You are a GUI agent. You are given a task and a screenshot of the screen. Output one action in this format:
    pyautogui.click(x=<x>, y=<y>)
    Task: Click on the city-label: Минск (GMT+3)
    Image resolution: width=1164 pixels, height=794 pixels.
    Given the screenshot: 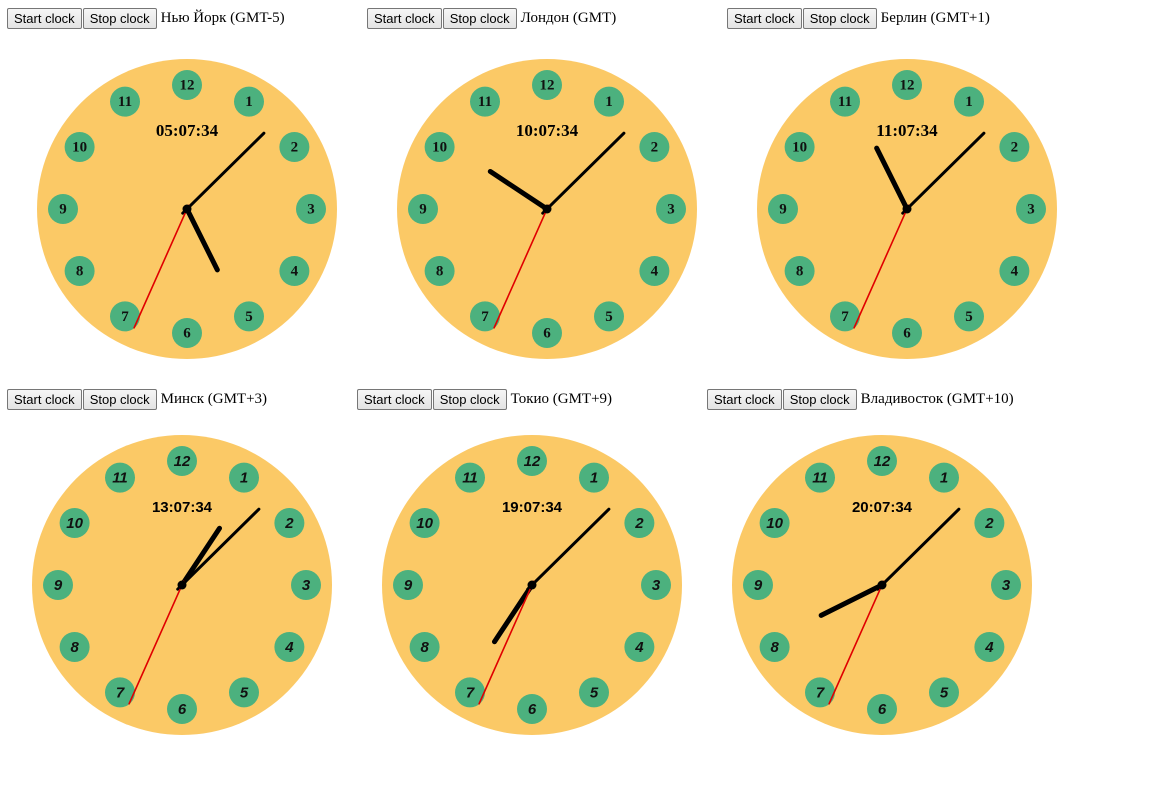 What is the action you would take?
    pyautogui.click(x=214, y=398)
    